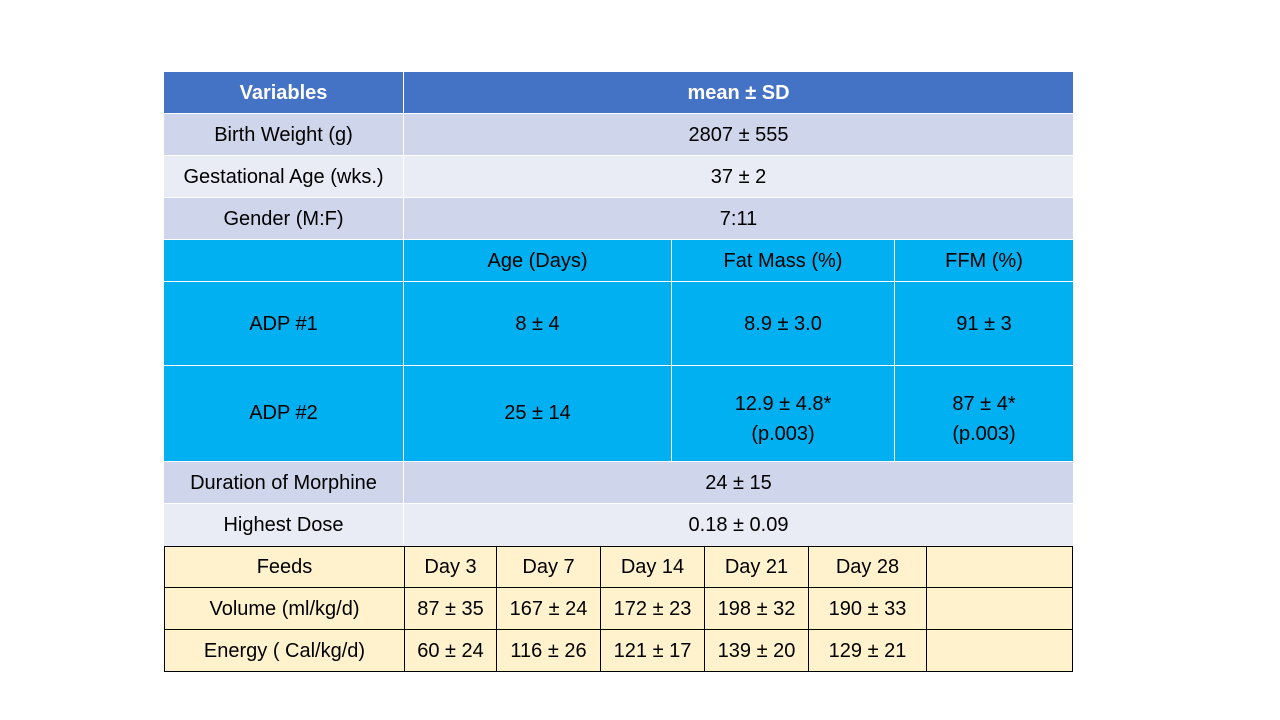 Image resolution: width=1280 pixels, height=720 pixels. I want to click on row-label: Gender (M:F), so click(284, 218).